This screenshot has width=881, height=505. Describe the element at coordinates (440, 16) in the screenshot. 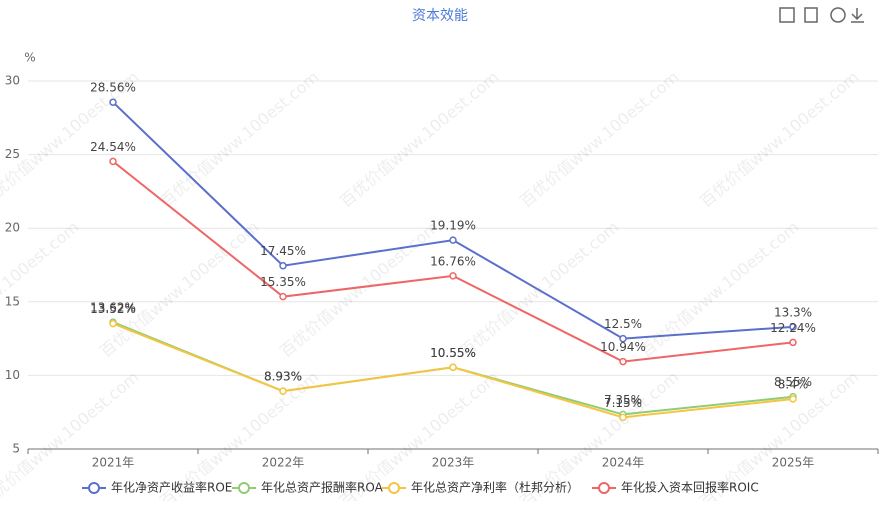

I see `chart-title: 资本效能` at that location.